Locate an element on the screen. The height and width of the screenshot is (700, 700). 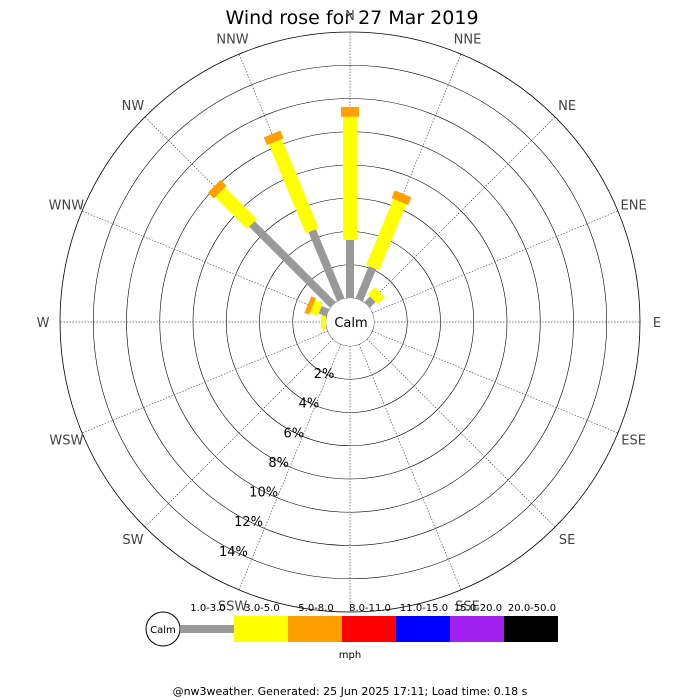
spoke-ese is located at coordinates (495, 382).